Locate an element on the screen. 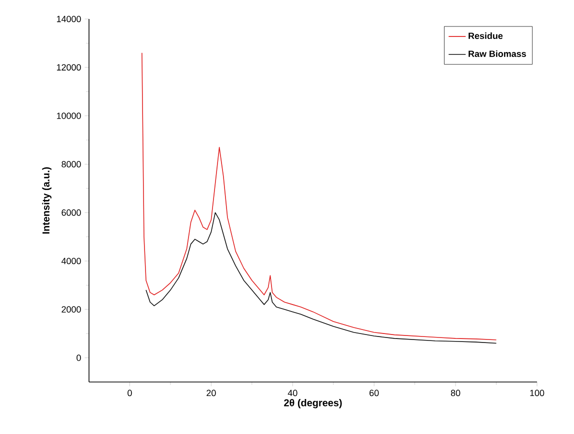  y-tick-label: 6000 is located at coordinates (71, 212).